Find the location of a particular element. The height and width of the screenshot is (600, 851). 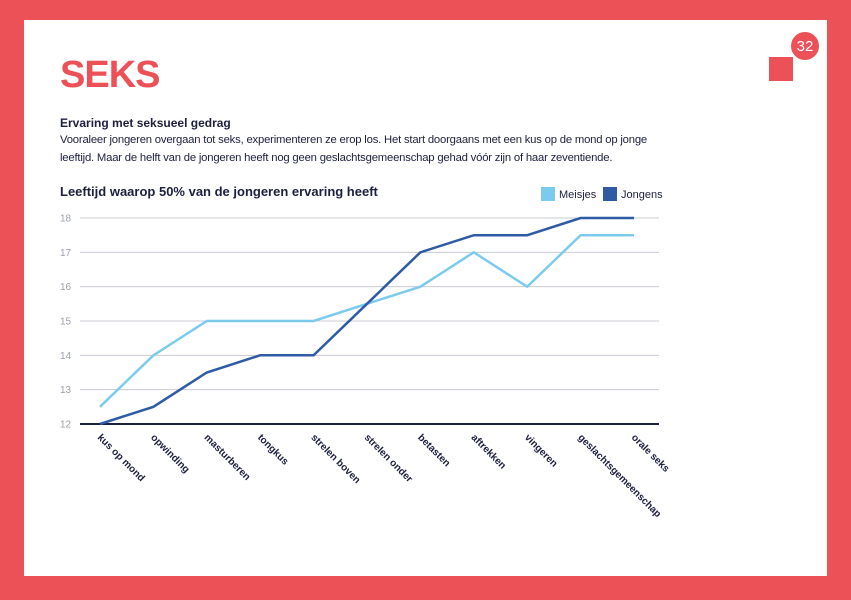

y-tick-label: 18 is located at coordinates (66, 219).